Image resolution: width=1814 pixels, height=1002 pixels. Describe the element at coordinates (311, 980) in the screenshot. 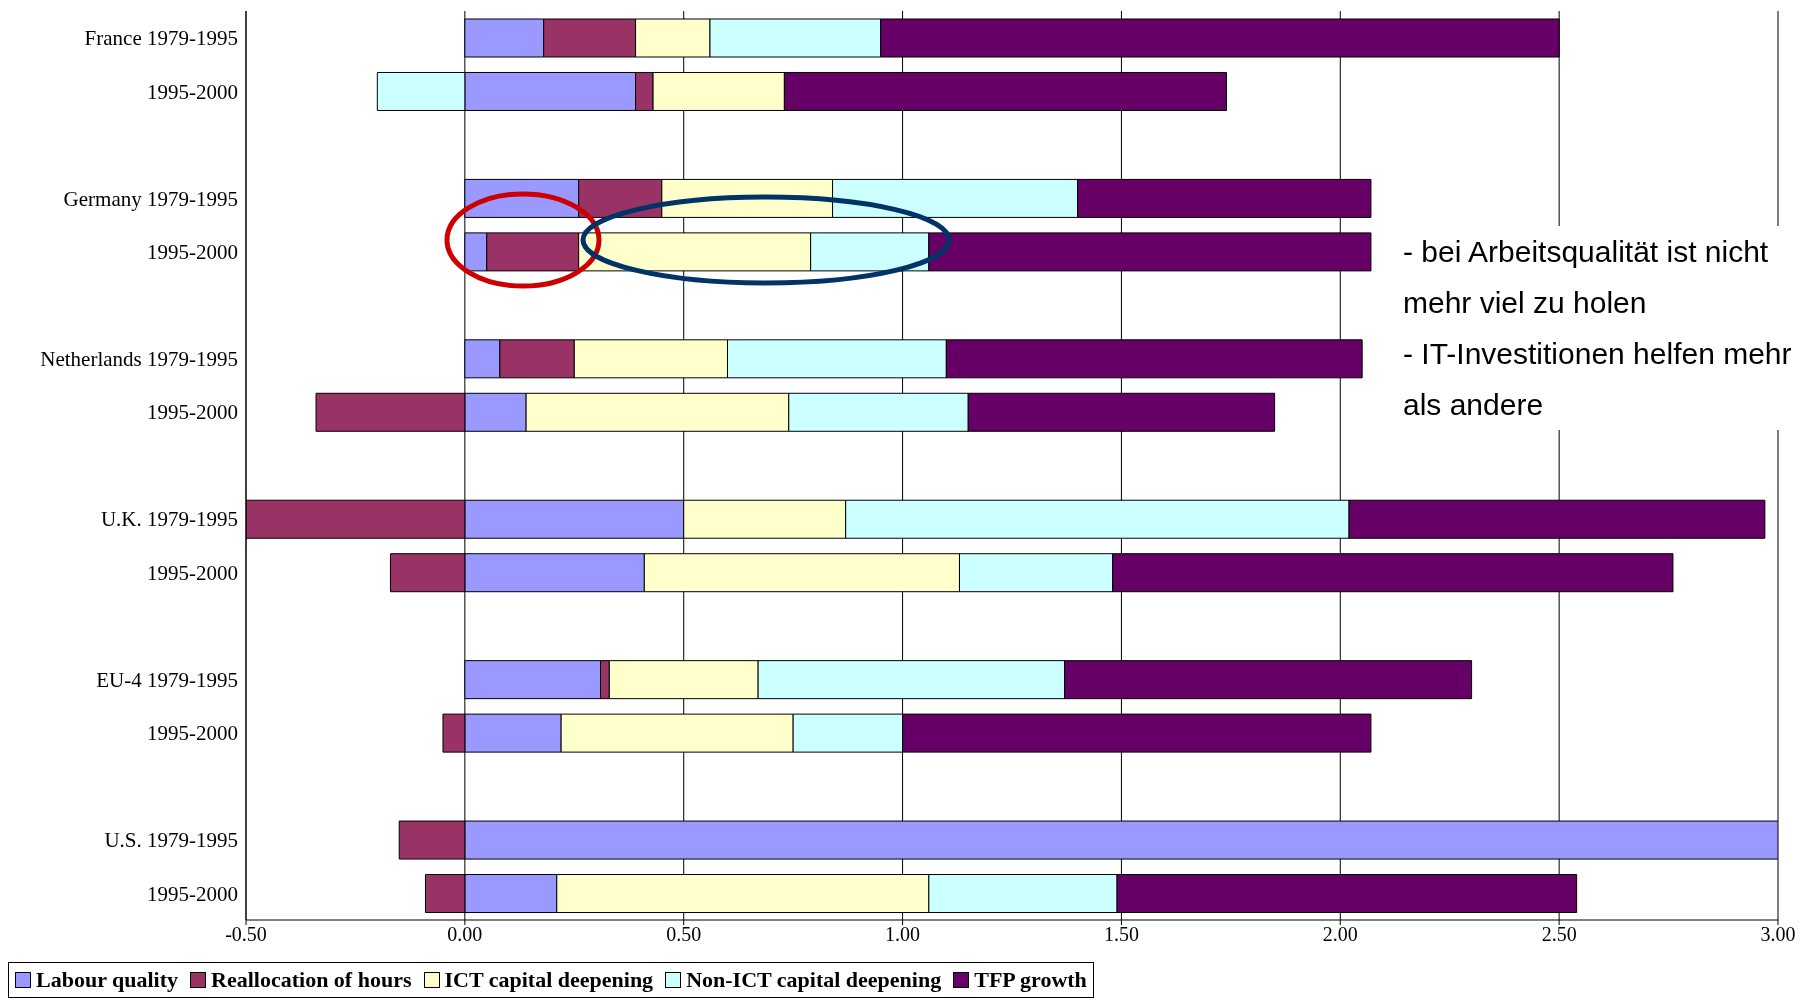

I see `legend-label: Reallocation of hours` at that location.